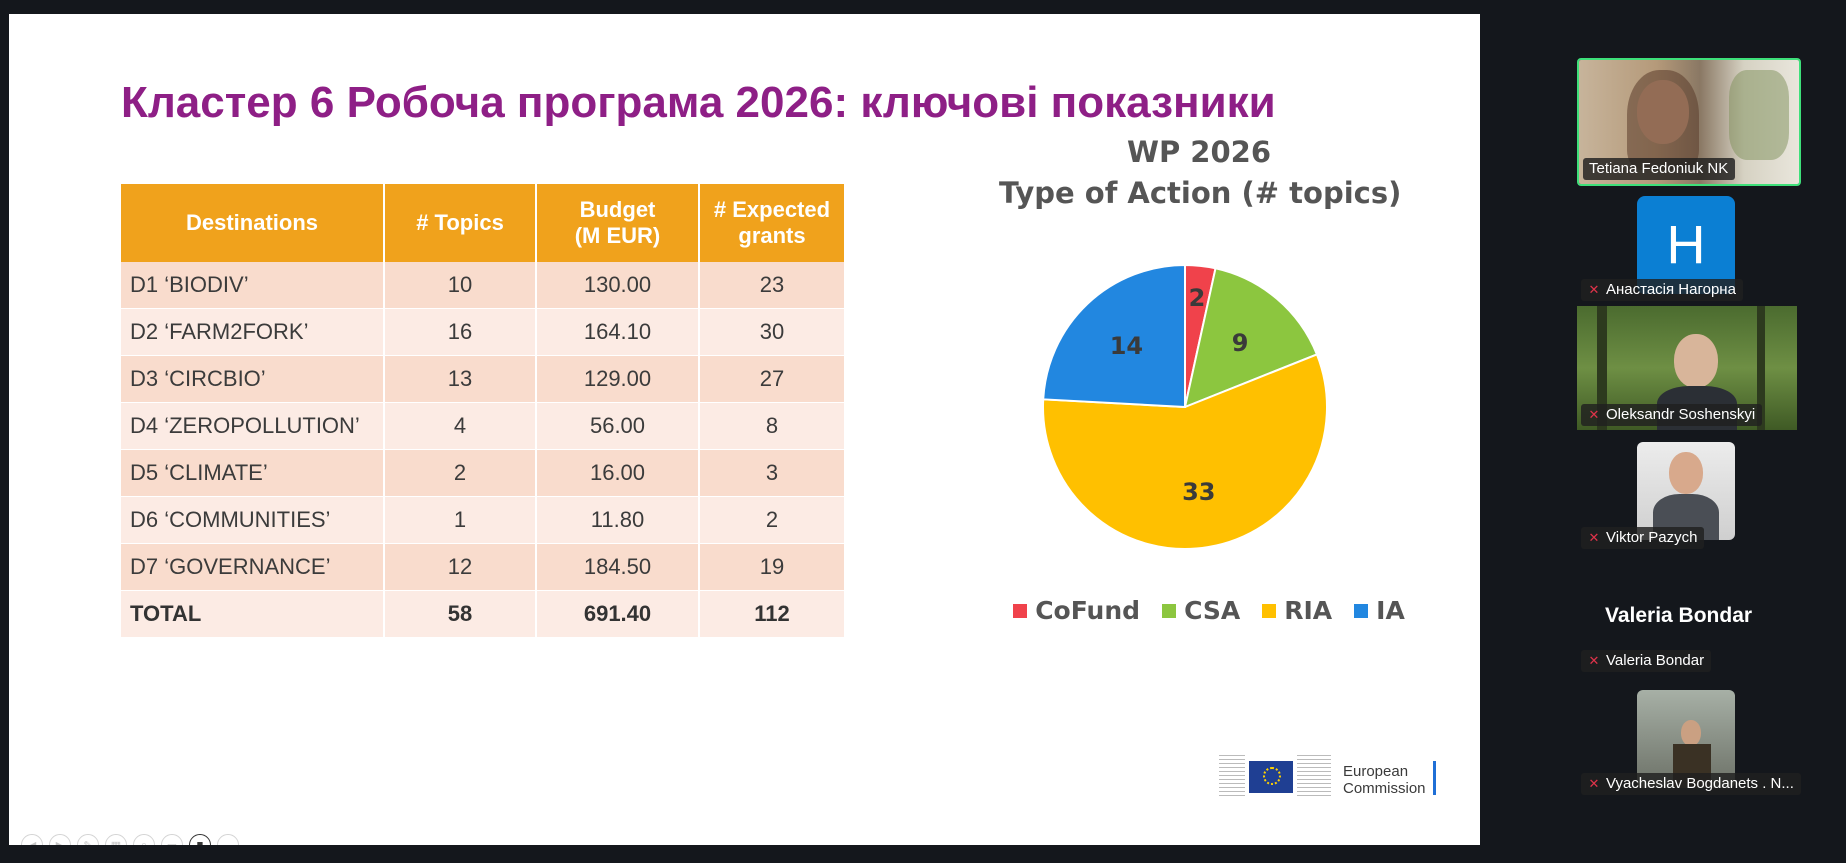 Image resolution: width=1846 pixels, height=863 pixels. Describe the element at coordinates (1088, 610) in the screenshot. I see `legend-label: CoFund` at that location.